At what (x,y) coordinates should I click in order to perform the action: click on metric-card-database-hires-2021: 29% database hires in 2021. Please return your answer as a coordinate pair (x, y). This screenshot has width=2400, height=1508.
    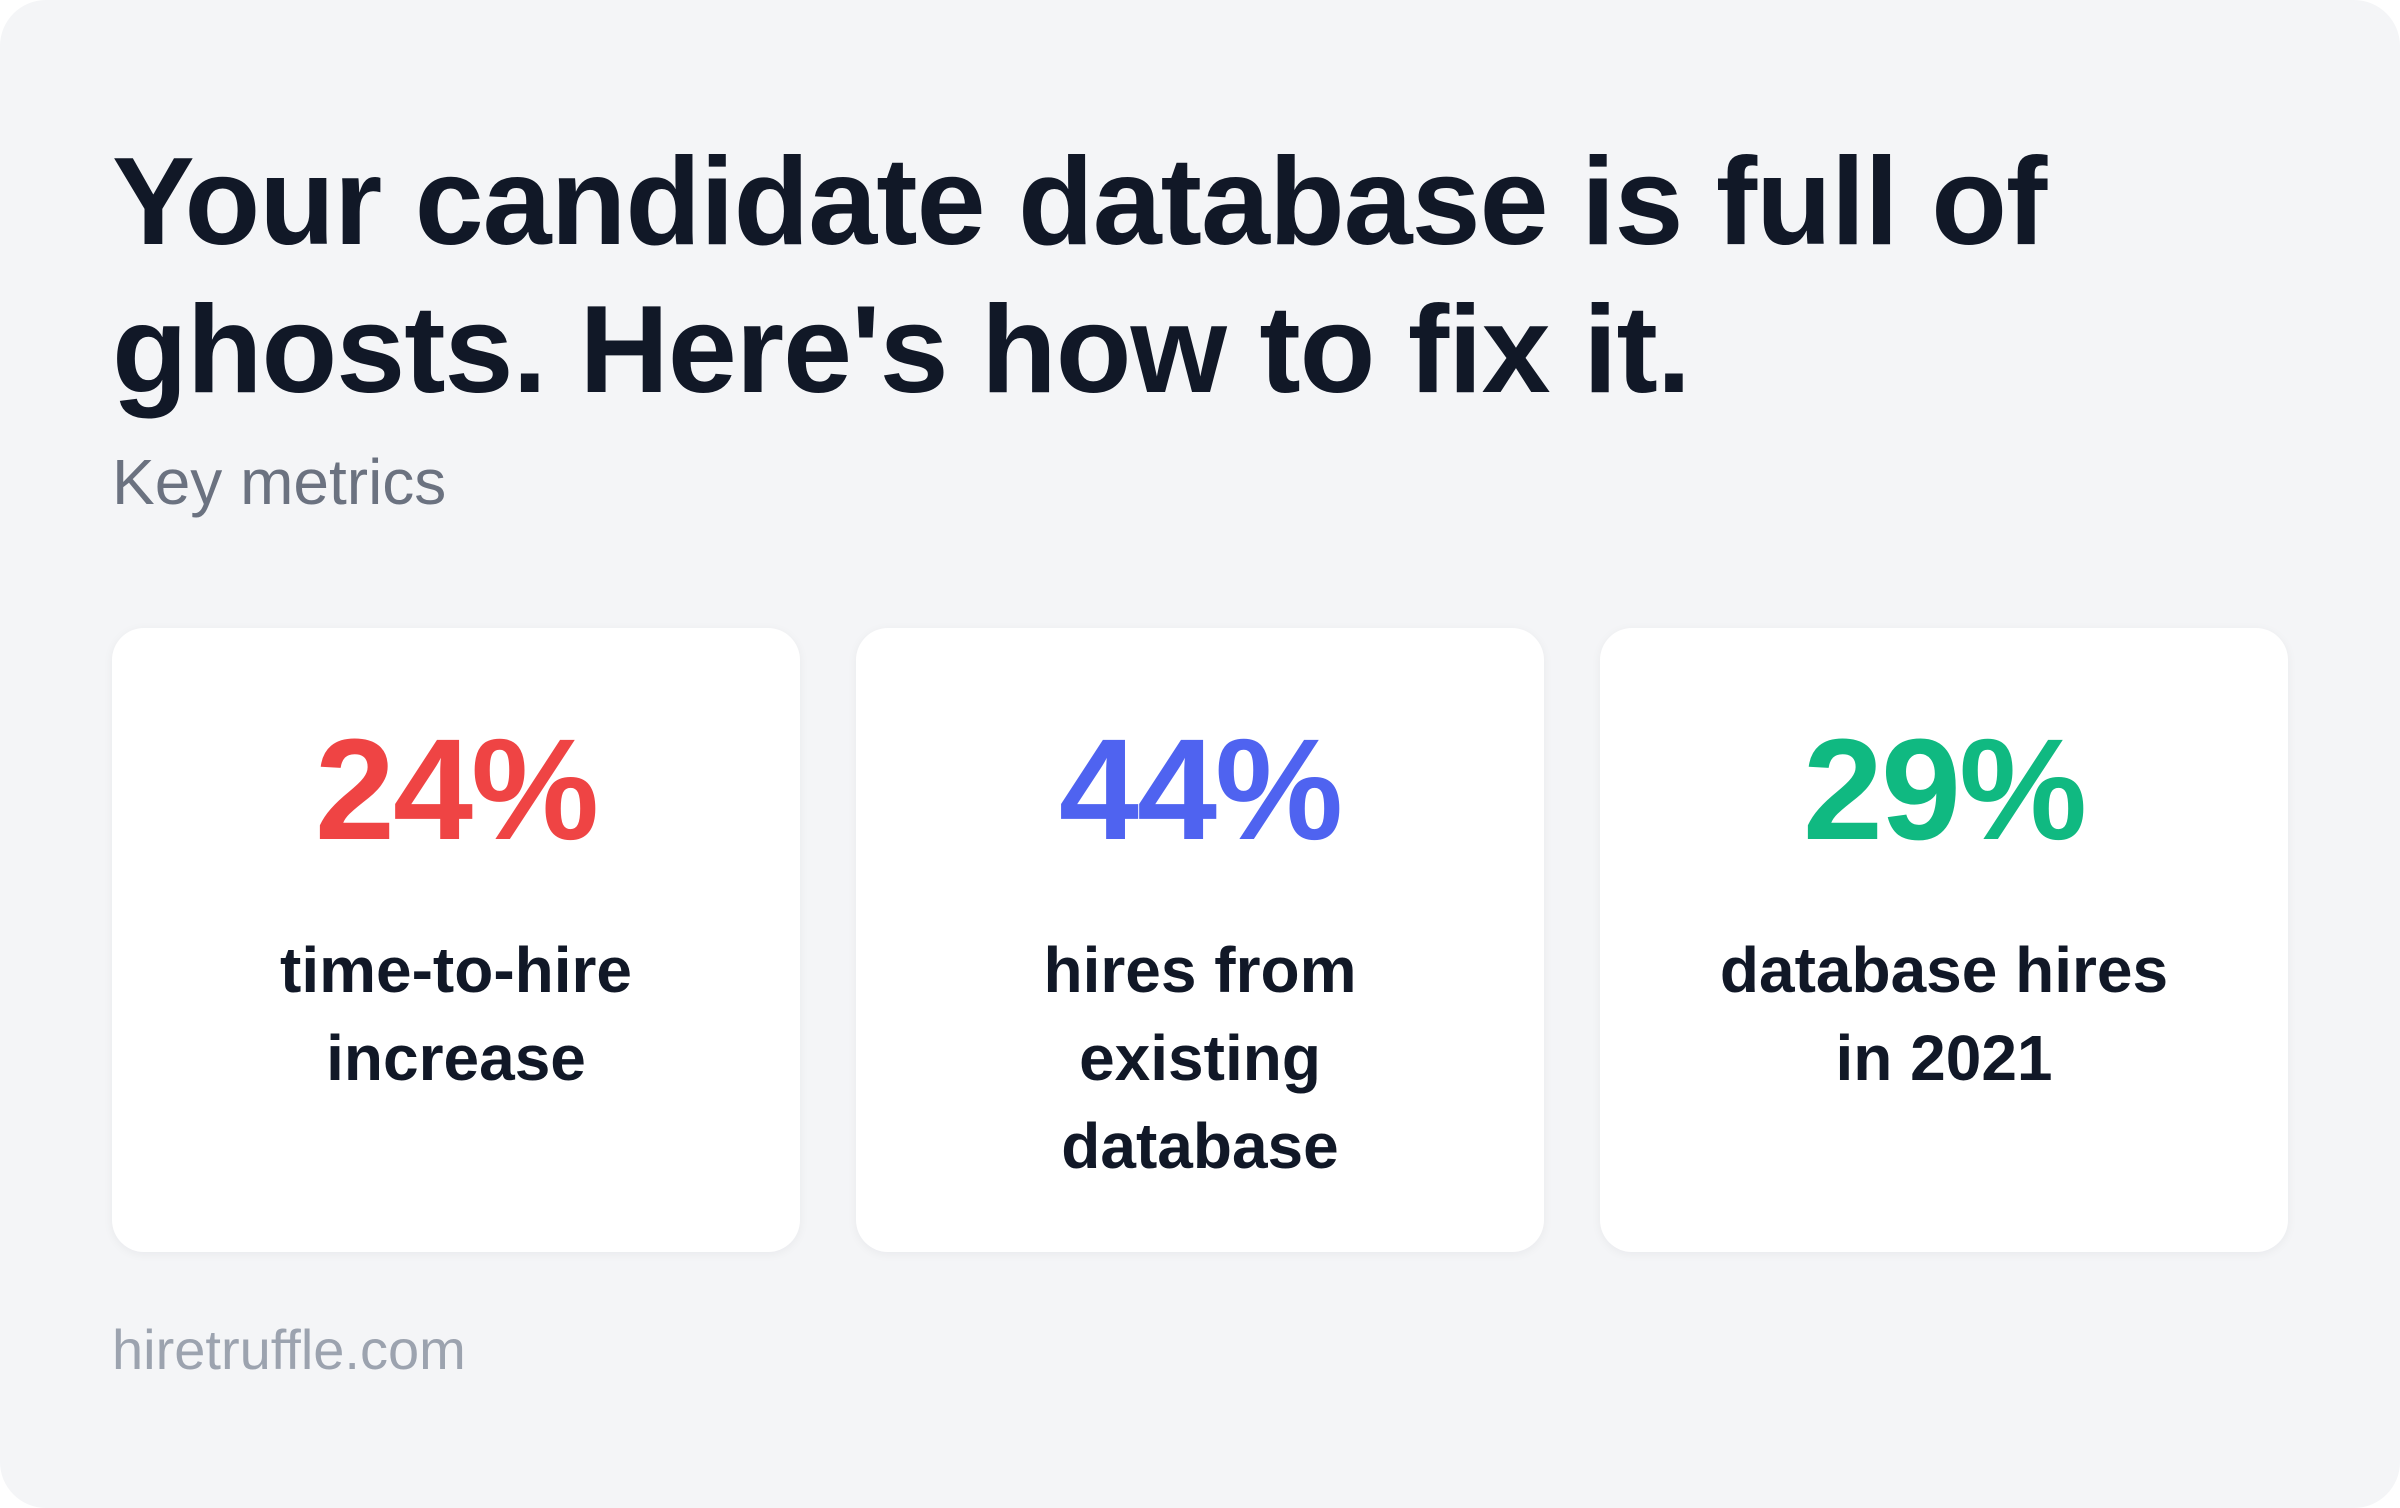
    Looking at the image, I should click on (1944, 940).